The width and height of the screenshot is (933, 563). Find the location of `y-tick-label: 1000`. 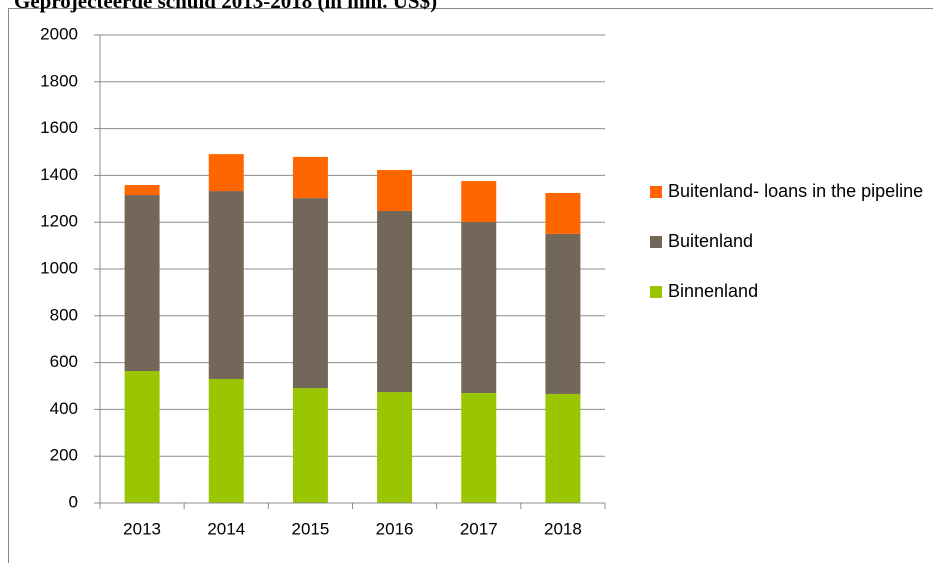

y-tick-label: 1000 is located at coordinates (59, 267).